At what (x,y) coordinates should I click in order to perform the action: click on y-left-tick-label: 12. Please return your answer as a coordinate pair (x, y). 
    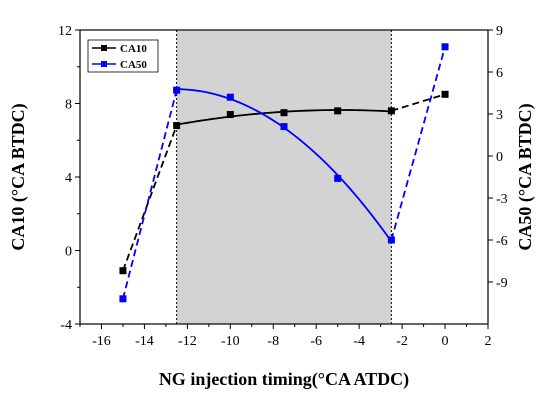
    Looking at the image, I should click on (65, 31).